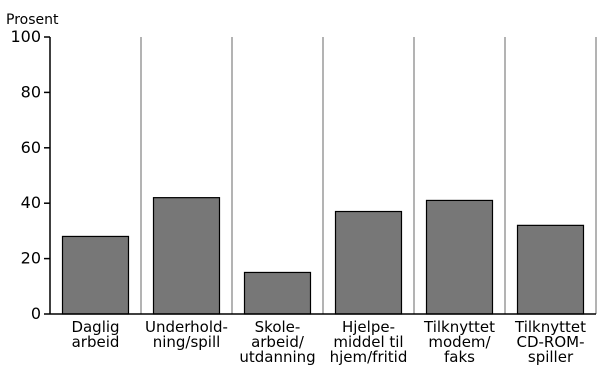 This screenshot has height=373, width=600. Describe the element at coordinates (368, 342) in the screenshot. I see `category-label: middel til` at that location.